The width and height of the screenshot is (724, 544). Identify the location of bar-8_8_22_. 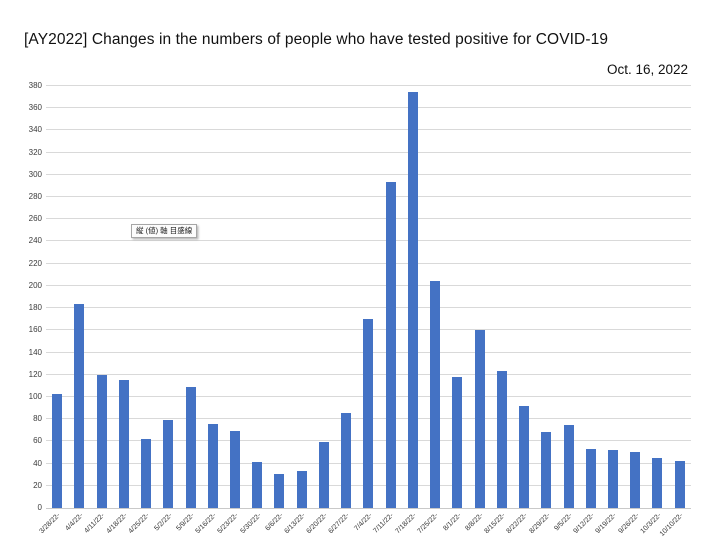
(479, 419).